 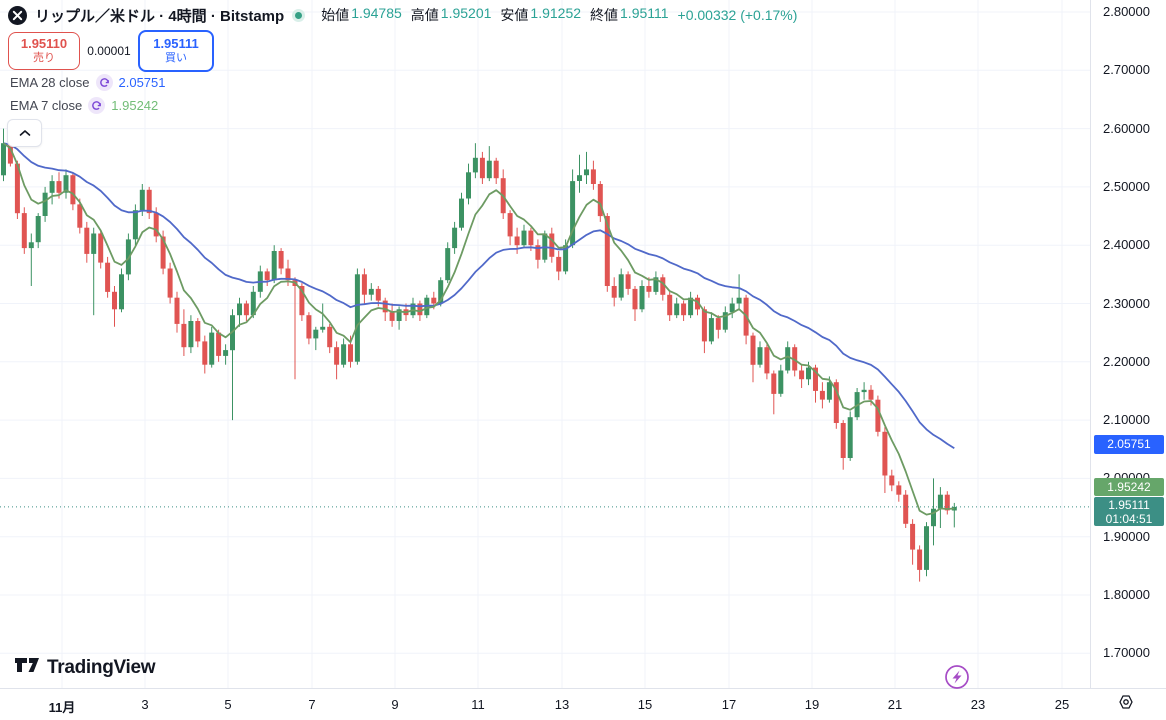 I want to click on ema7-name: EMA 7 close, so click(x=46, y=105).